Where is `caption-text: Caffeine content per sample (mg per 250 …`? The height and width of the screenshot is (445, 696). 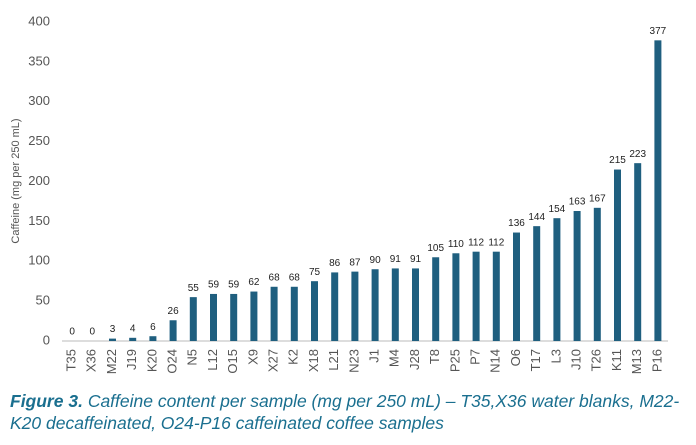 caption-text: Caffeine content per sample (mg per 250 … is located at coordinates (345, 412).